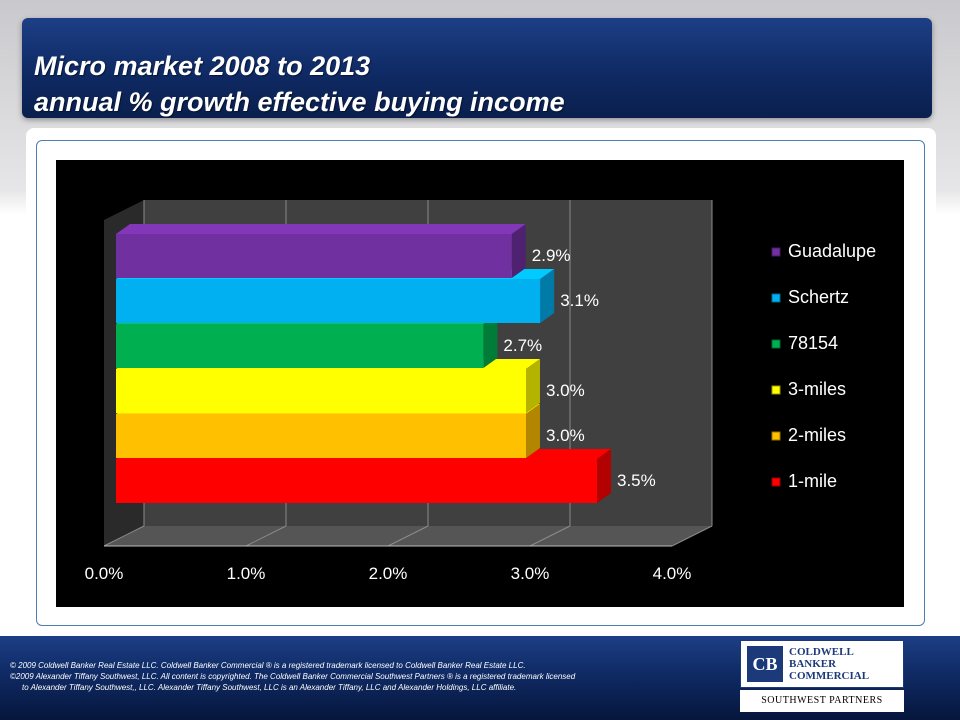 Image resolution: width=960 pixels, height=720 pixels. I want to click on logo-word-coldwell: COLDWELL, so click(821, 652).